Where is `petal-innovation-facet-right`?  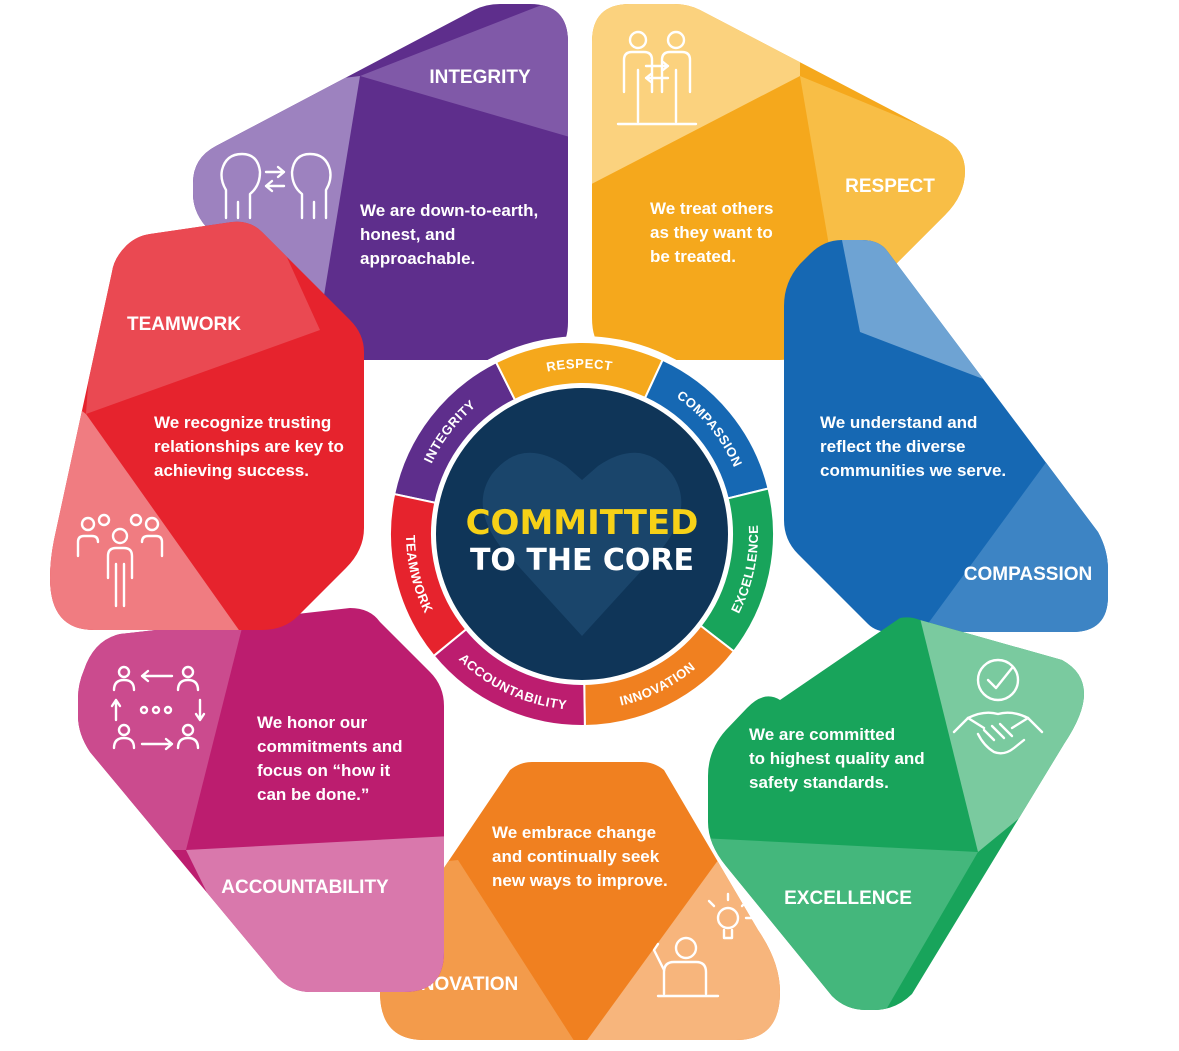
petal-innovation-facet-right is located at coordinates (680, 946).